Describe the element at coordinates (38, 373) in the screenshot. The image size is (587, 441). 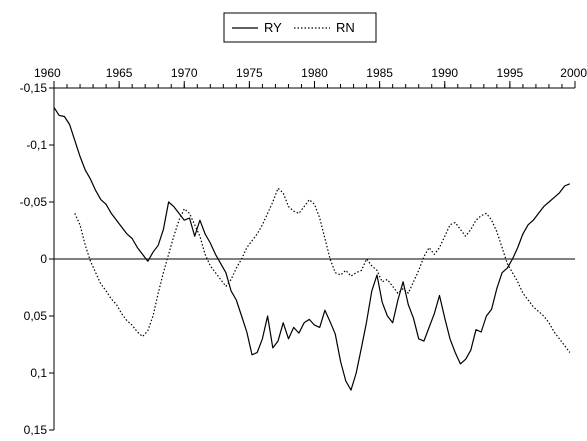
I see `y-tick-label: 0,1` at that location.